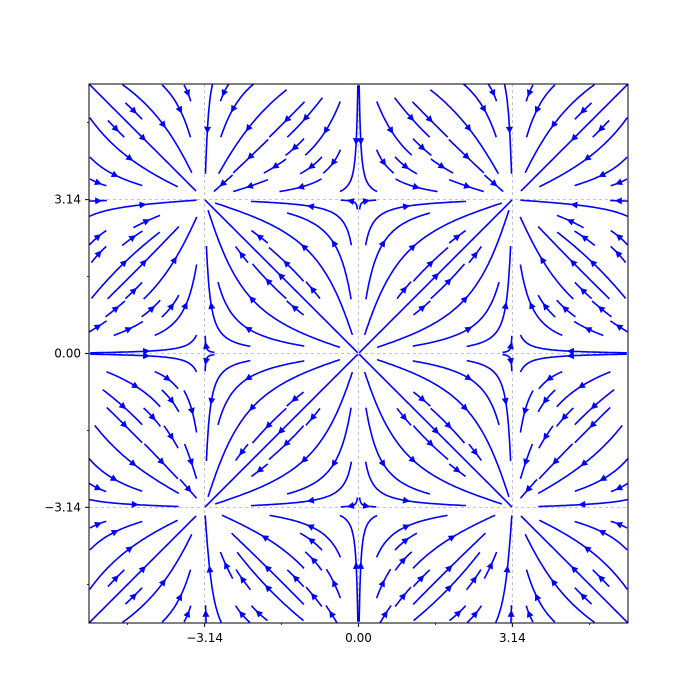 The image size is (700, 700). Describe the element at coordinates (204, 638) in the screenshot. I see `x-tick-label: −3.14` at that location.